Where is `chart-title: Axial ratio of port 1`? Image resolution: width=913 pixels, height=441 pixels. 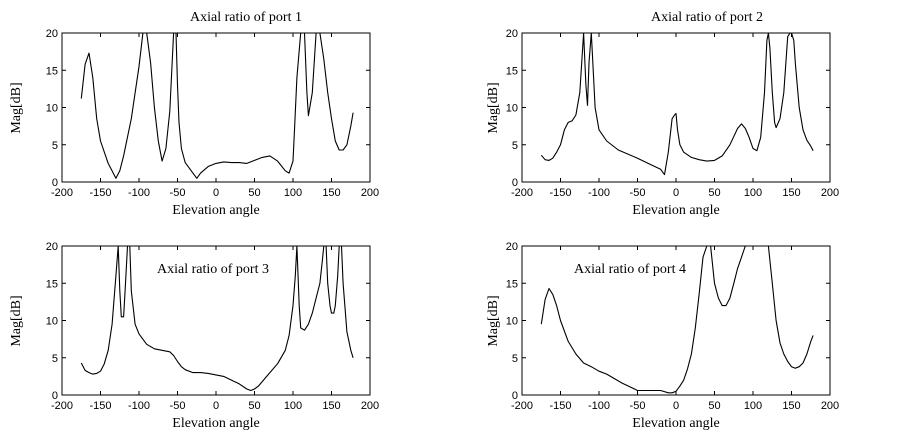
chart-title: Axial ratio of port 1 is located at coordinates (246, 17).